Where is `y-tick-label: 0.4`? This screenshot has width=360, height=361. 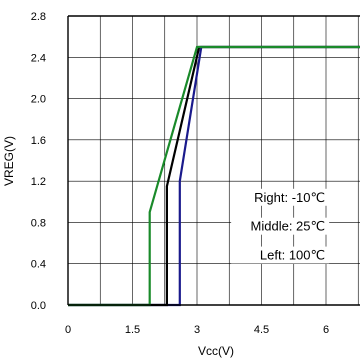 y-tick-label: 0.4 is located at coordinates (38, 265).